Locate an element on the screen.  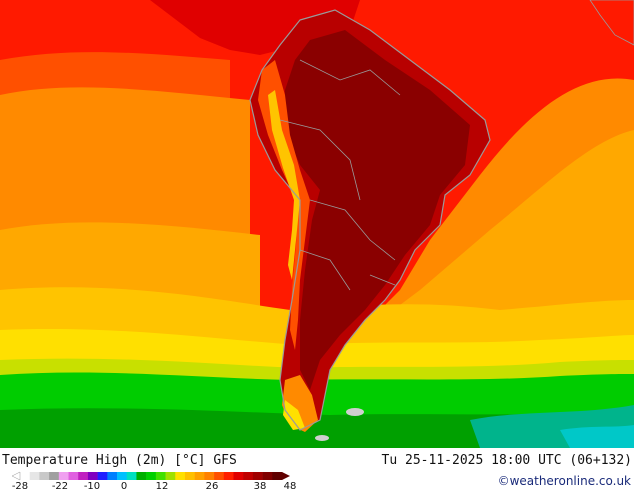
site-credit: ©weatheronline.co.uk is located at coordinates (564, 481).